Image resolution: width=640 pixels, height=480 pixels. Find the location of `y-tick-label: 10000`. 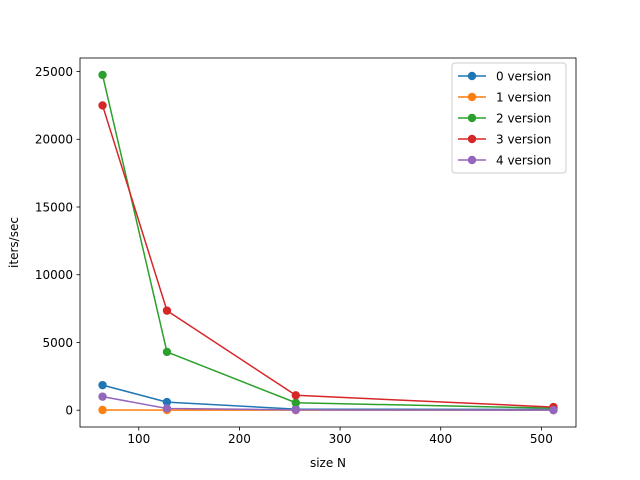

y-tick-label: 10000 is located at coordinates (54, 275).